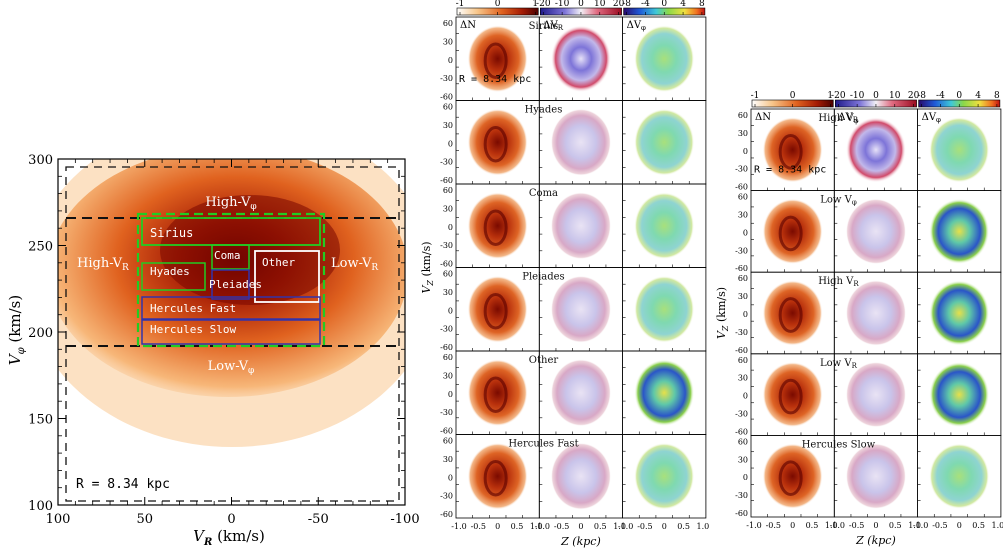  What do you see at coordinates (683, 4) in the screenshot?
I see `colorbar-tick-label: 4` at bounding box center [683, 4].